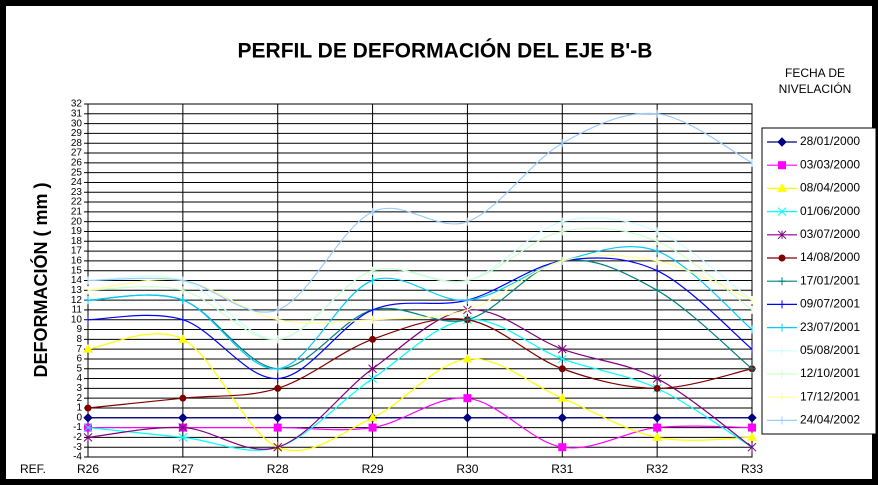 Image resolution: width=878 pixels, height=485 pixels. I want to click on y-tick-label: -4, so click(77, 457).